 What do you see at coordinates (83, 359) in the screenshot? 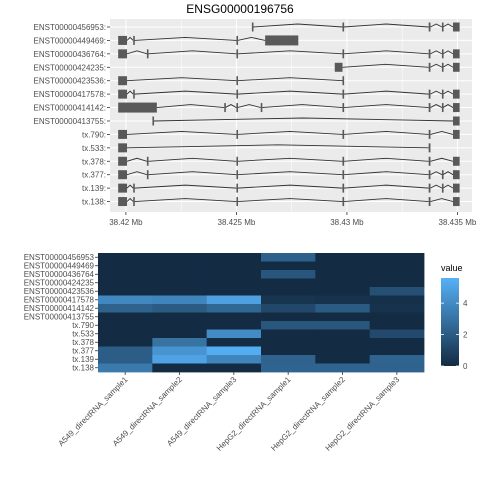
I see `heatmap-row-label: tx.139` at bounding box center [83, 359].